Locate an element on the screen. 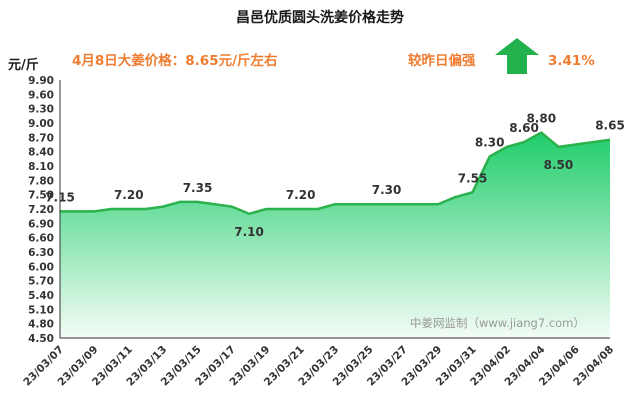 This screenshot has width=640, height=410. y-tick-label: 9.60 is located at coordinates (41, 95).